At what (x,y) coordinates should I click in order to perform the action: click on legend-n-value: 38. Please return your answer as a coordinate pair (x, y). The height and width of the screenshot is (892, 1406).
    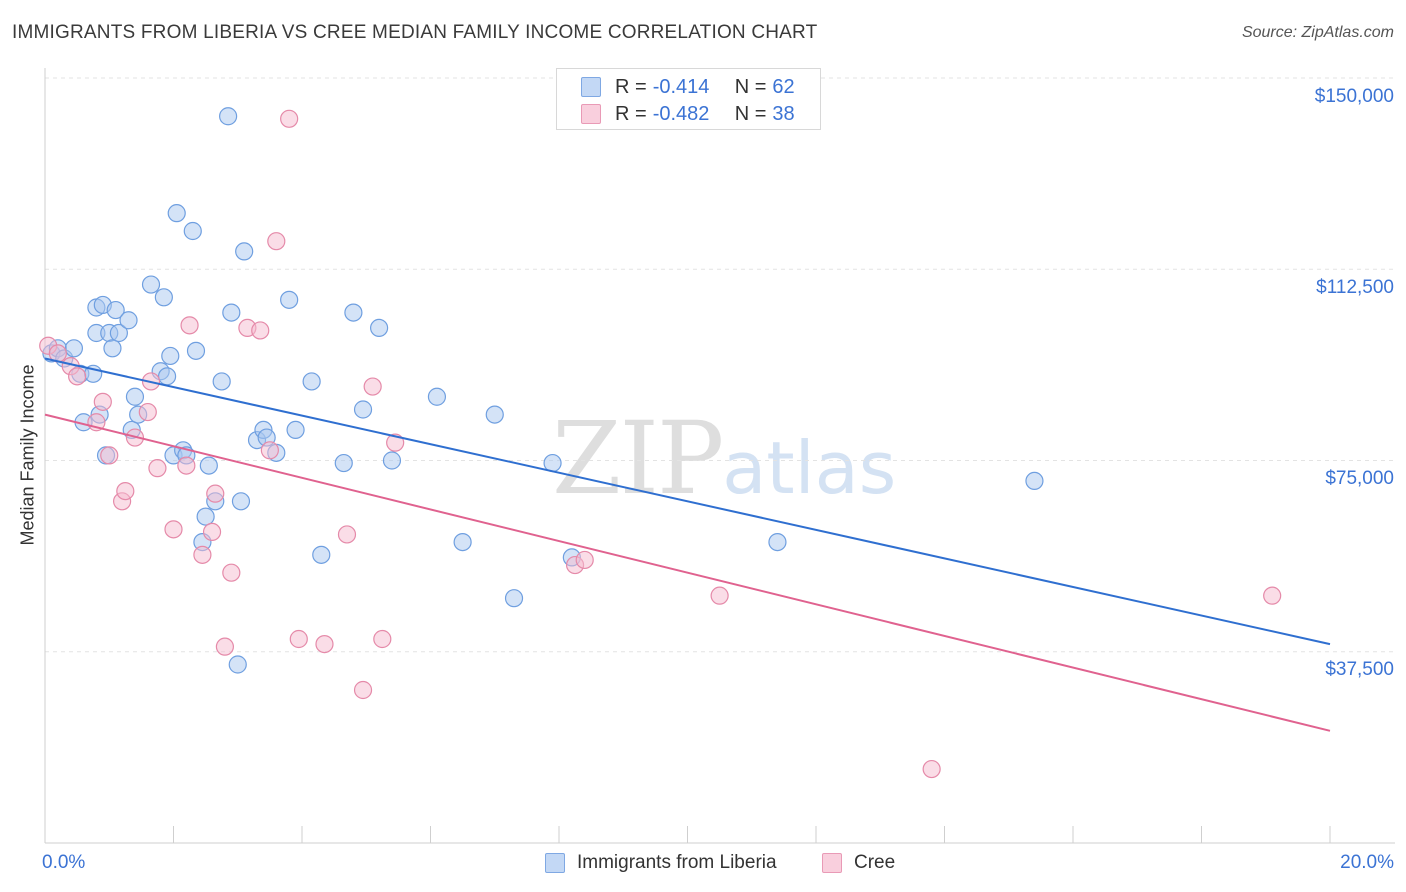
    Looking at the image, I should click on (783, 113).